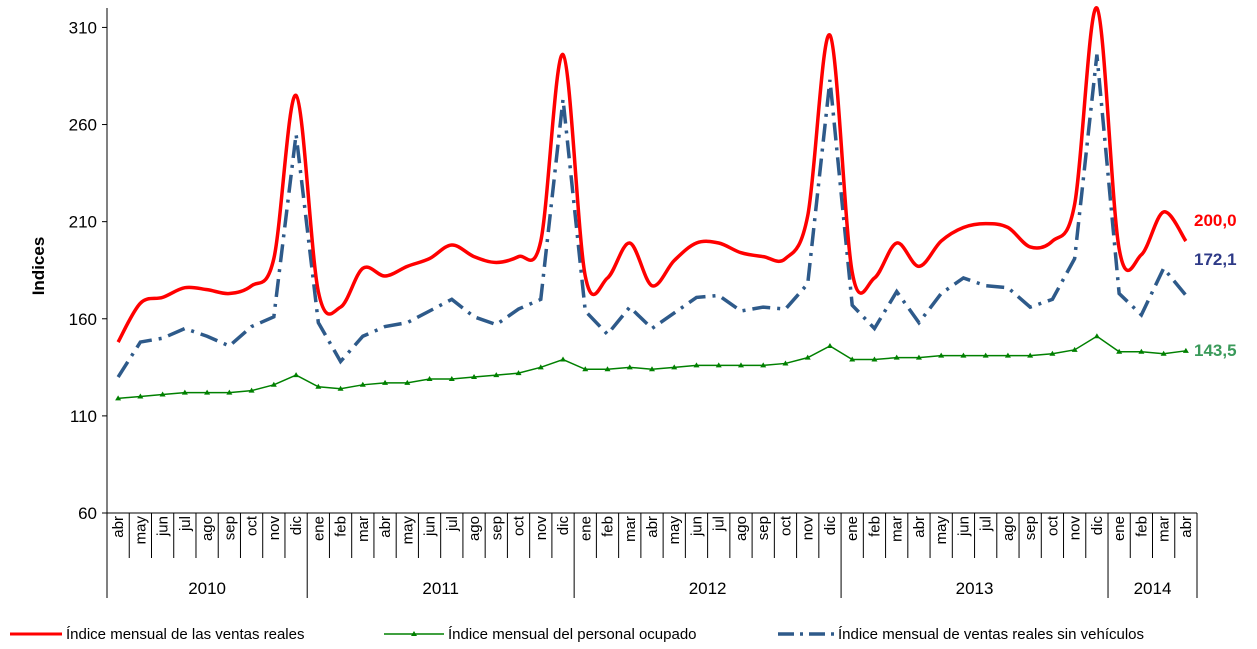 Image resolution: width=1257 pixels, height=649 pixels. What do you see at coordinates (157, 634) in the screenshot?
I see `legend-item-ventas: Índice mensual de las ventas reales` at bounding box center [157, 634].